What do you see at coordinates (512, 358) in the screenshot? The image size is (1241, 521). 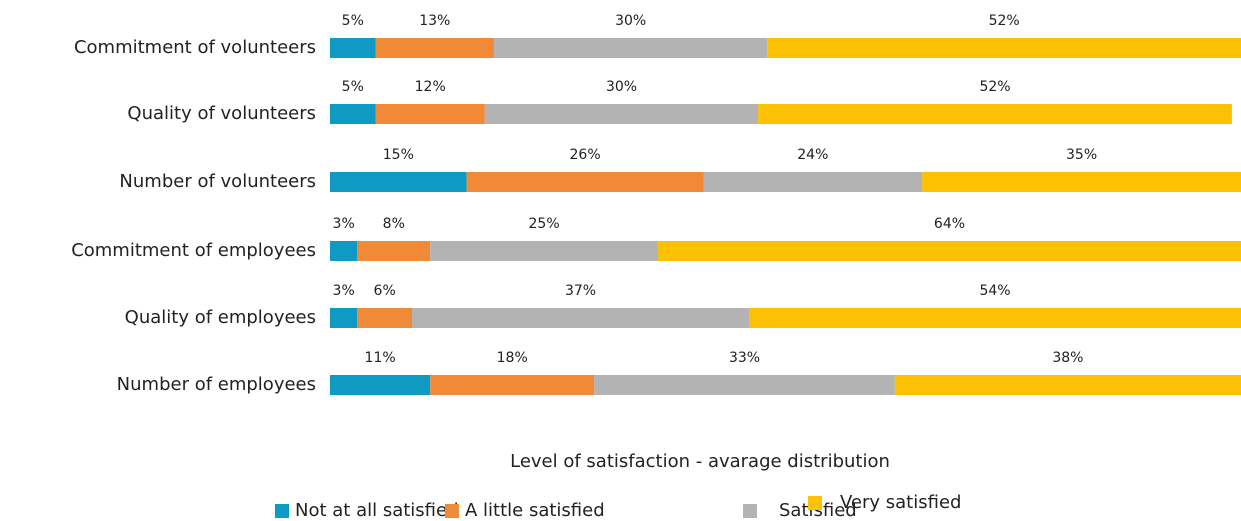 I see `data-label: 18%` at bounding box center [512, 358].